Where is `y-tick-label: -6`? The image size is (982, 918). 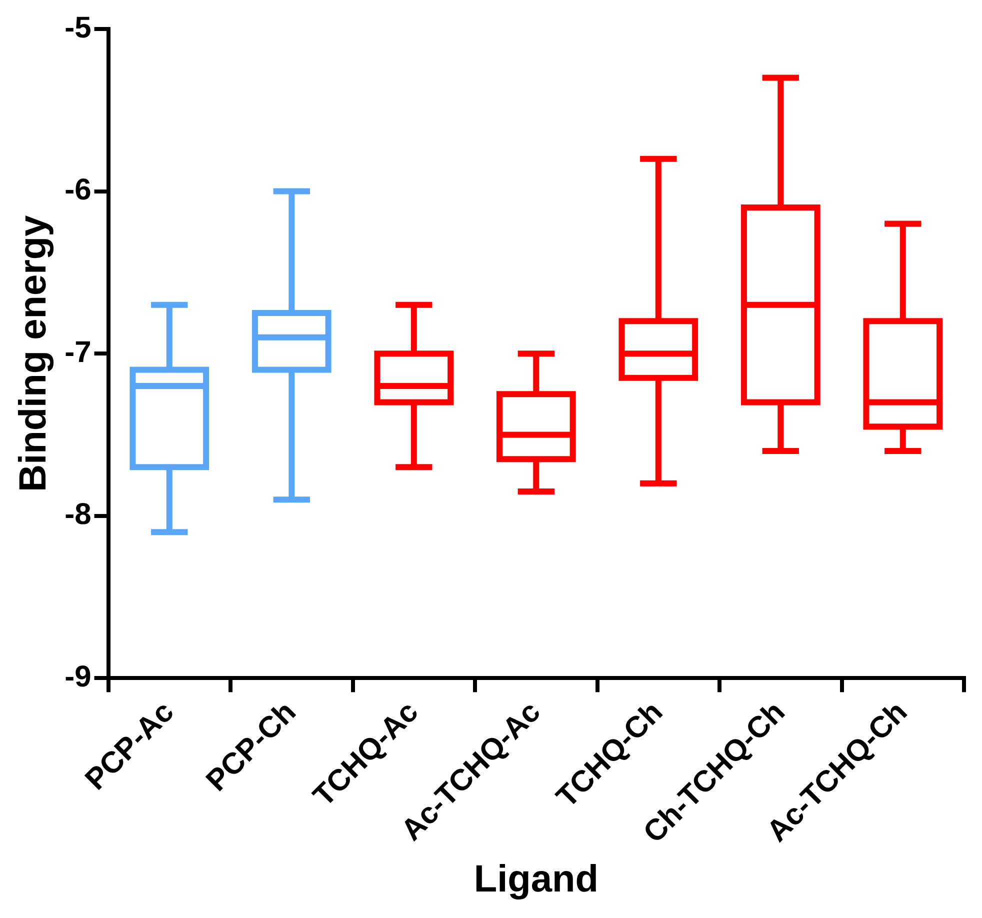 y-tick-label: -6 is located at coordinates (78, 190).